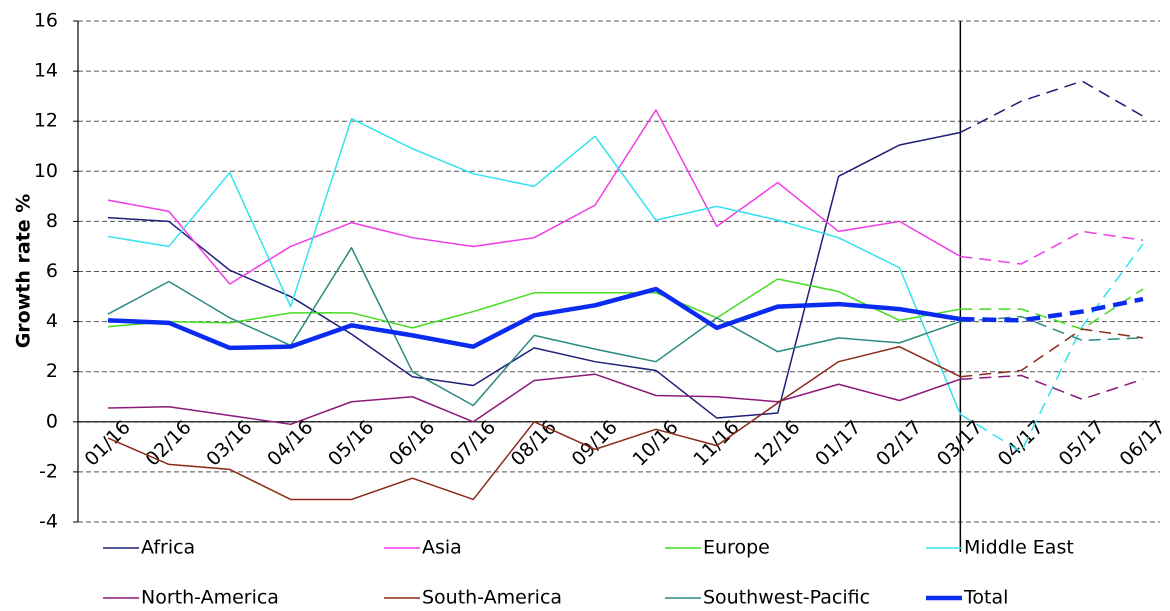 This screenshot has width=1170, height=611. What do you see at coordinates (46, 171) in the screenshot?
I see `y-tick-label: 10` at bounding box center [46, 171].